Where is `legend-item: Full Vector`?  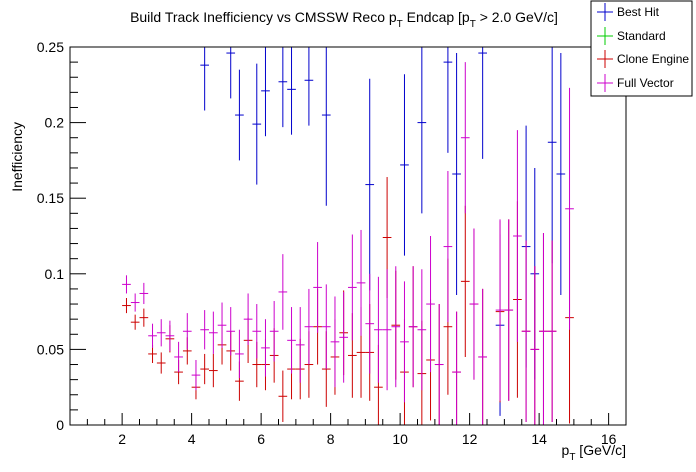
legend-item: Full Vector is located at coordinates (635, 83).